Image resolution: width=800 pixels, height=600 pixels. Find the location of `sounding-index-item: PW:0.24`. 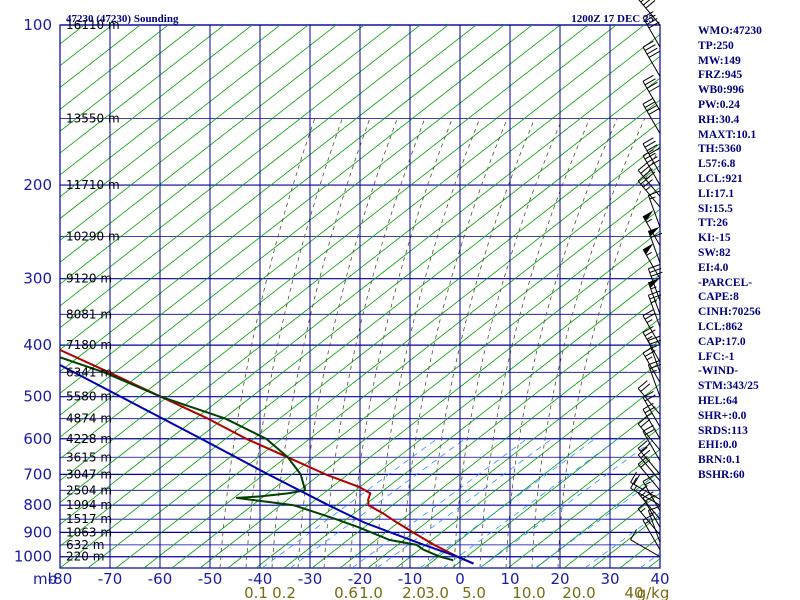

sounding-index-item: PW:0.24 is located at coordinates (719, 104).